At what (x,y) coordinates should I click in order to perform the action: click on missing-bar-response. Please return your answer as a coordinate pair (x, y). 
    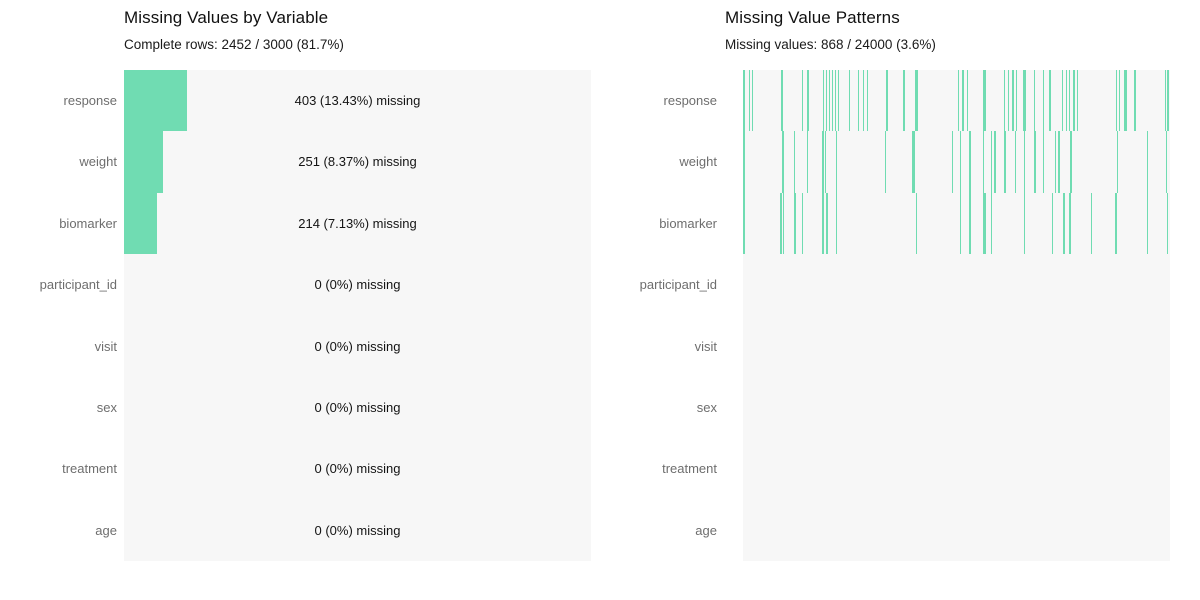
    Looking at the image, I should click on (155, 101).